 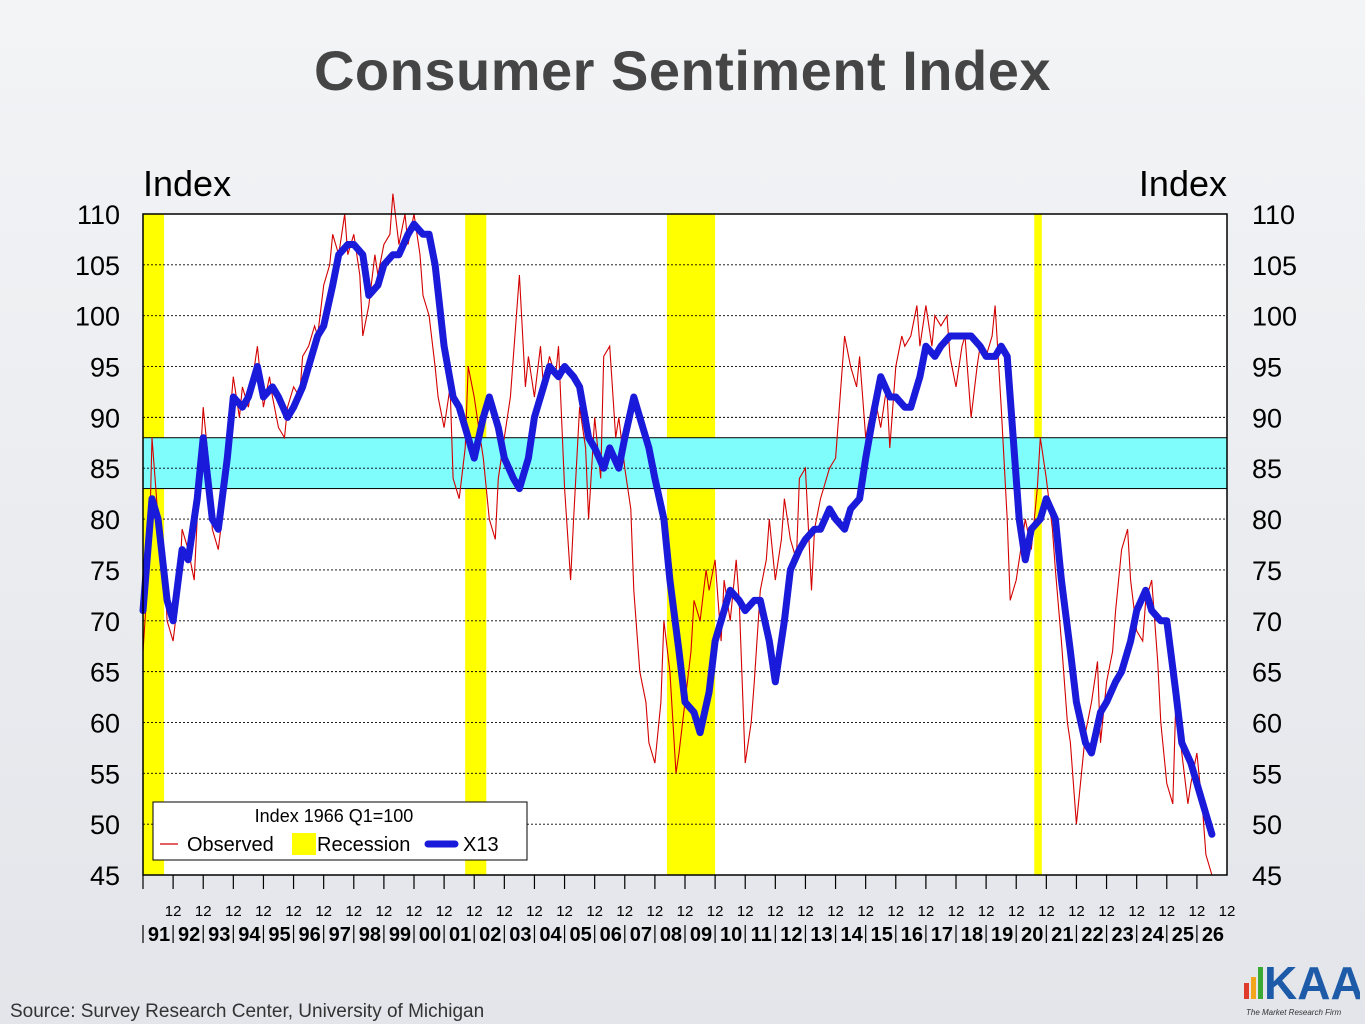 I want to click on y-tick-left-60: 60, so click(x=105, y=723).